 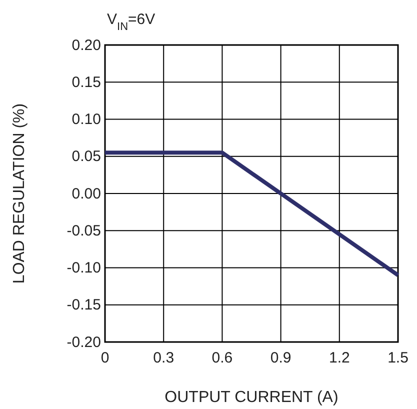 I want to click on y-tick-label: -0.10, so click(x=83, y=268).